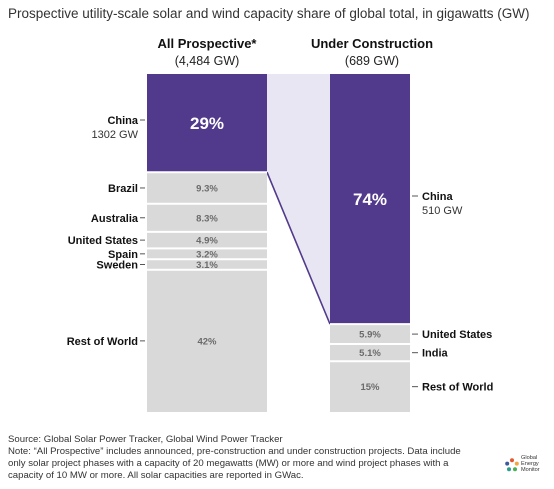  I want to click on left-china-value-label: 29%, so click(207, 123).